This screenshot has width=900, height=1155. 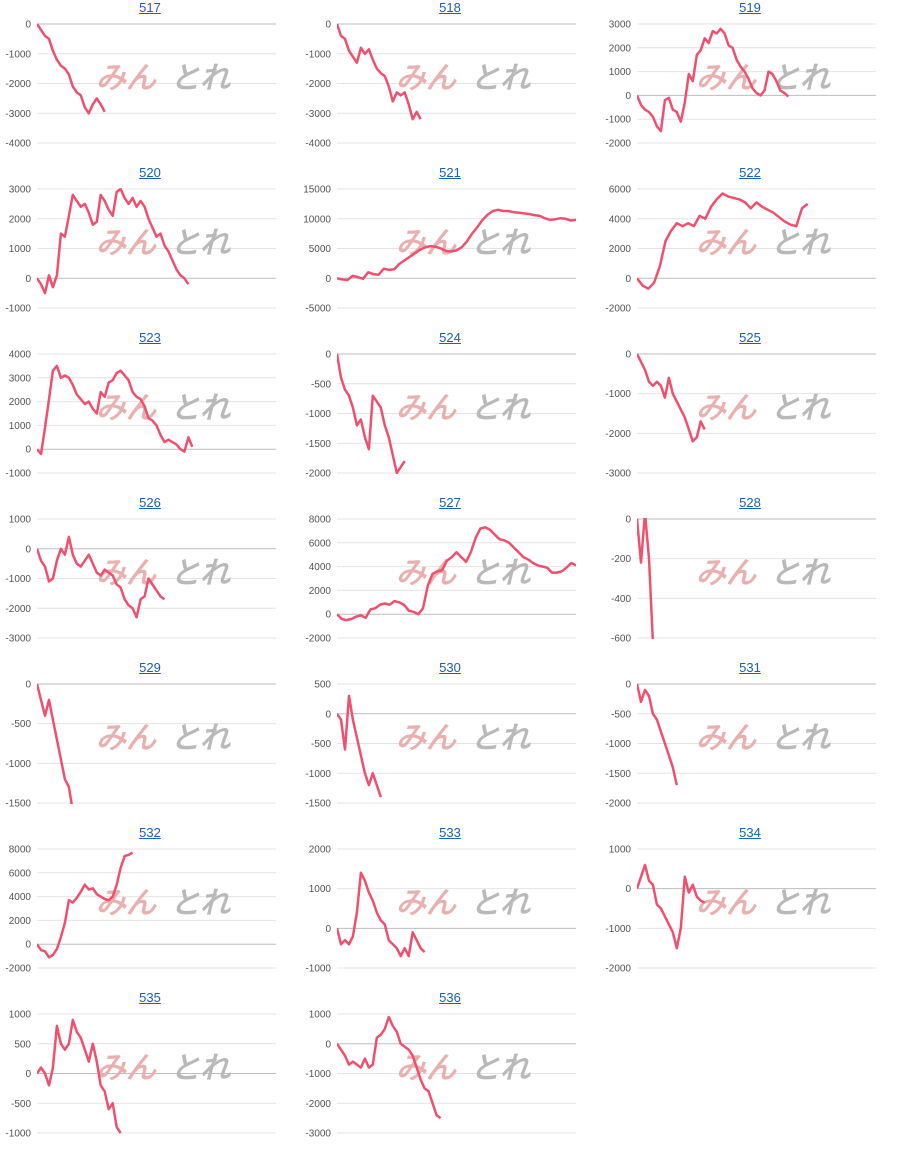 I want to click on line-chart: 500 0 -500 -1000 -1500 みん とれ, so click(x=440, y=745).